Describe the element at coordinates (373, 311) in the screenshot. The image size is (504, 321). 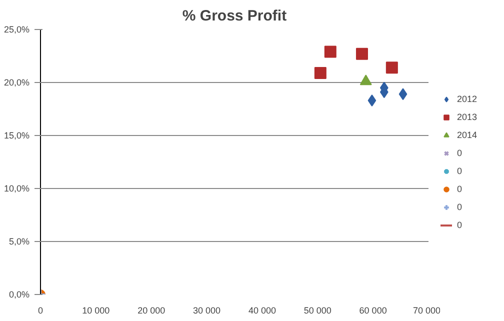
I see `x-tick-label: 60 000` at that location.